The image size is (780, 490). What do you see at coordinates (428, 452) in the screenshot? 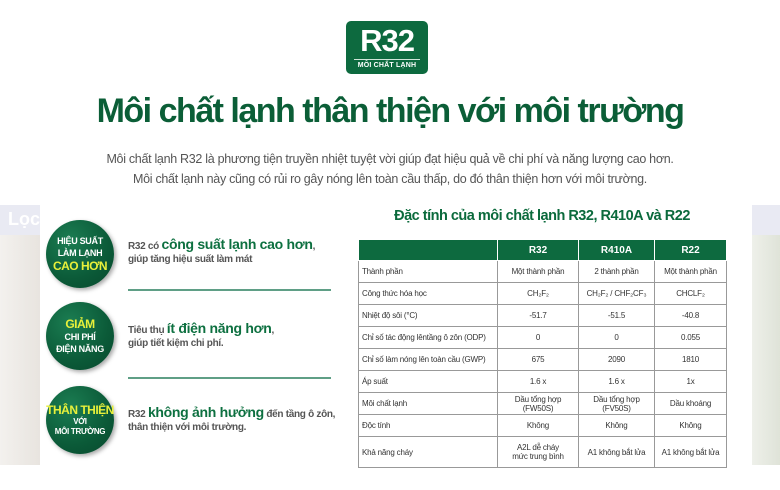
I see `row-label: Khả năng cháy` at bounding box center [428, 452].